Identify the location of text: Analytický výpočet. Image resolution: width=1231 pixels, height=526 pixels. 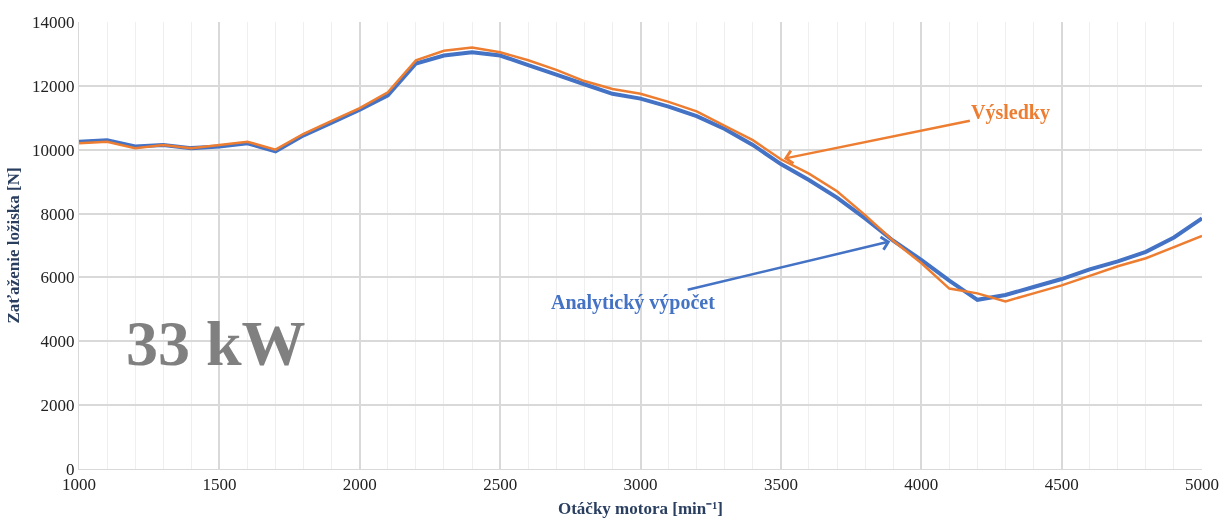
(633, 302).